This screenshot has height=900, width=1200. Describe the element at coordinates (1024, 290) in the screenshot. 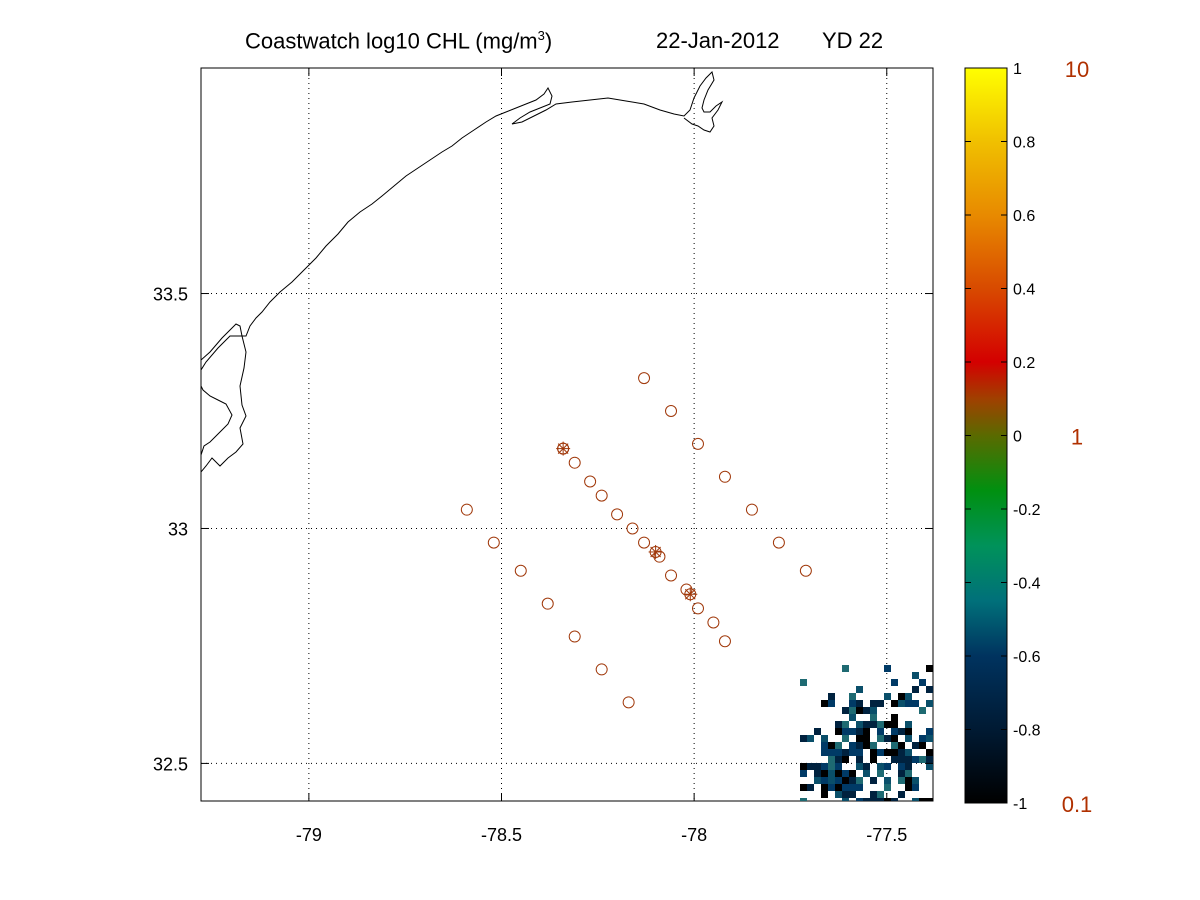

I see `colorbar-tick-label: 0.4` at that location.